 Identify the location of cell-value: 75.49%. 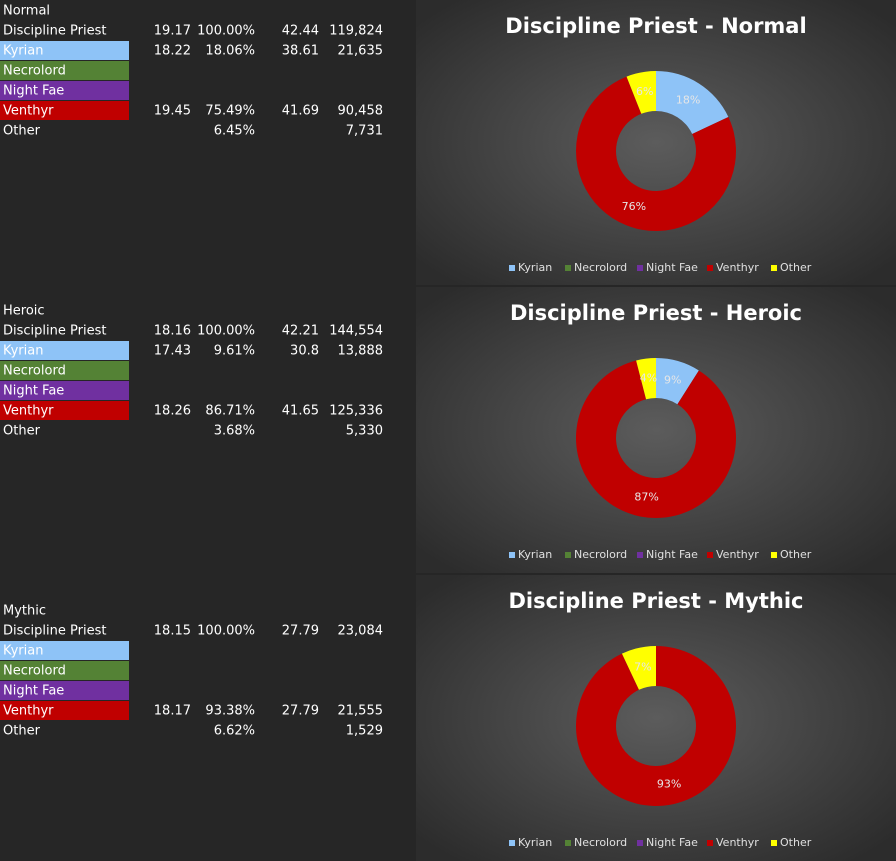
(230, 111).